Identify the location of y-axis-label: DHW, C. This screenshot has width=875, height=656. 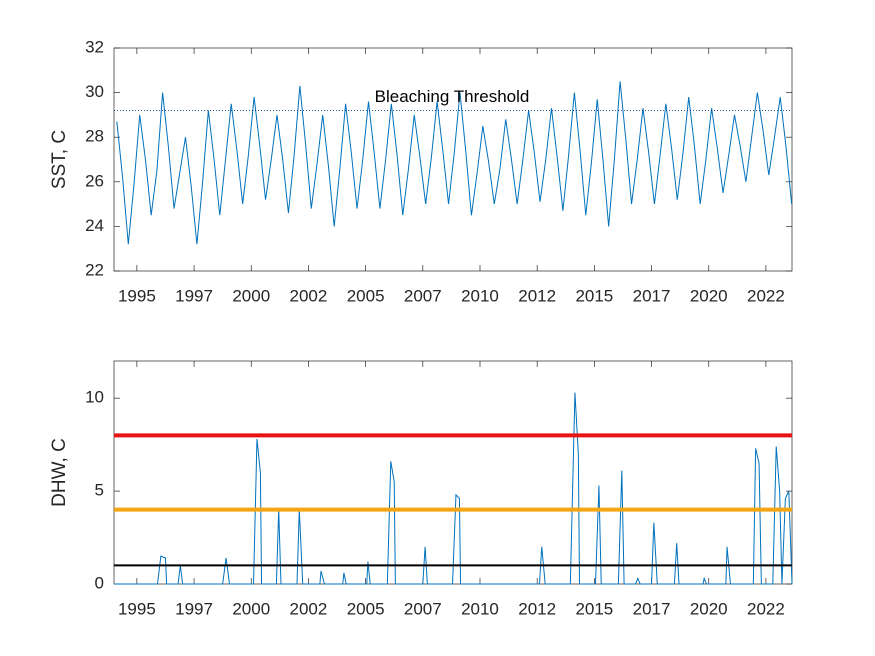
(59, 472).